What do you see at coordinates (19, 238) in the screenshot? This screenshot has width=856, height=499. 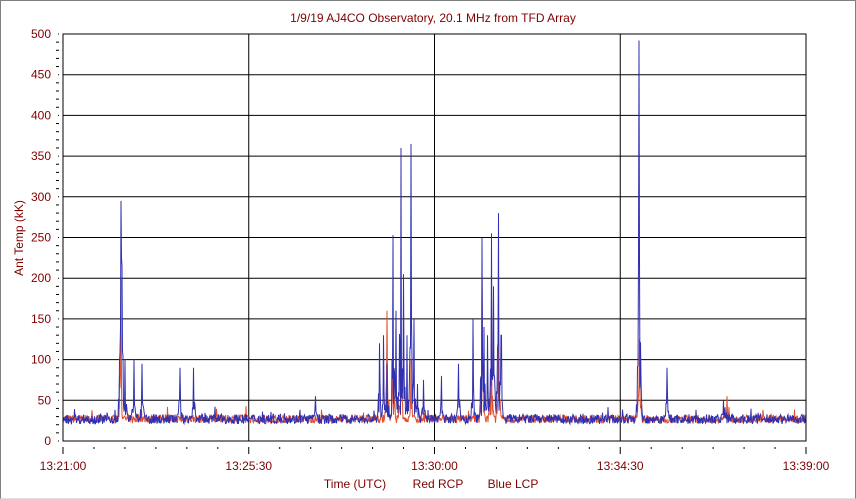 I see `y-axis-label: Ant Temp (kK)` at bounding box center [19, 238].